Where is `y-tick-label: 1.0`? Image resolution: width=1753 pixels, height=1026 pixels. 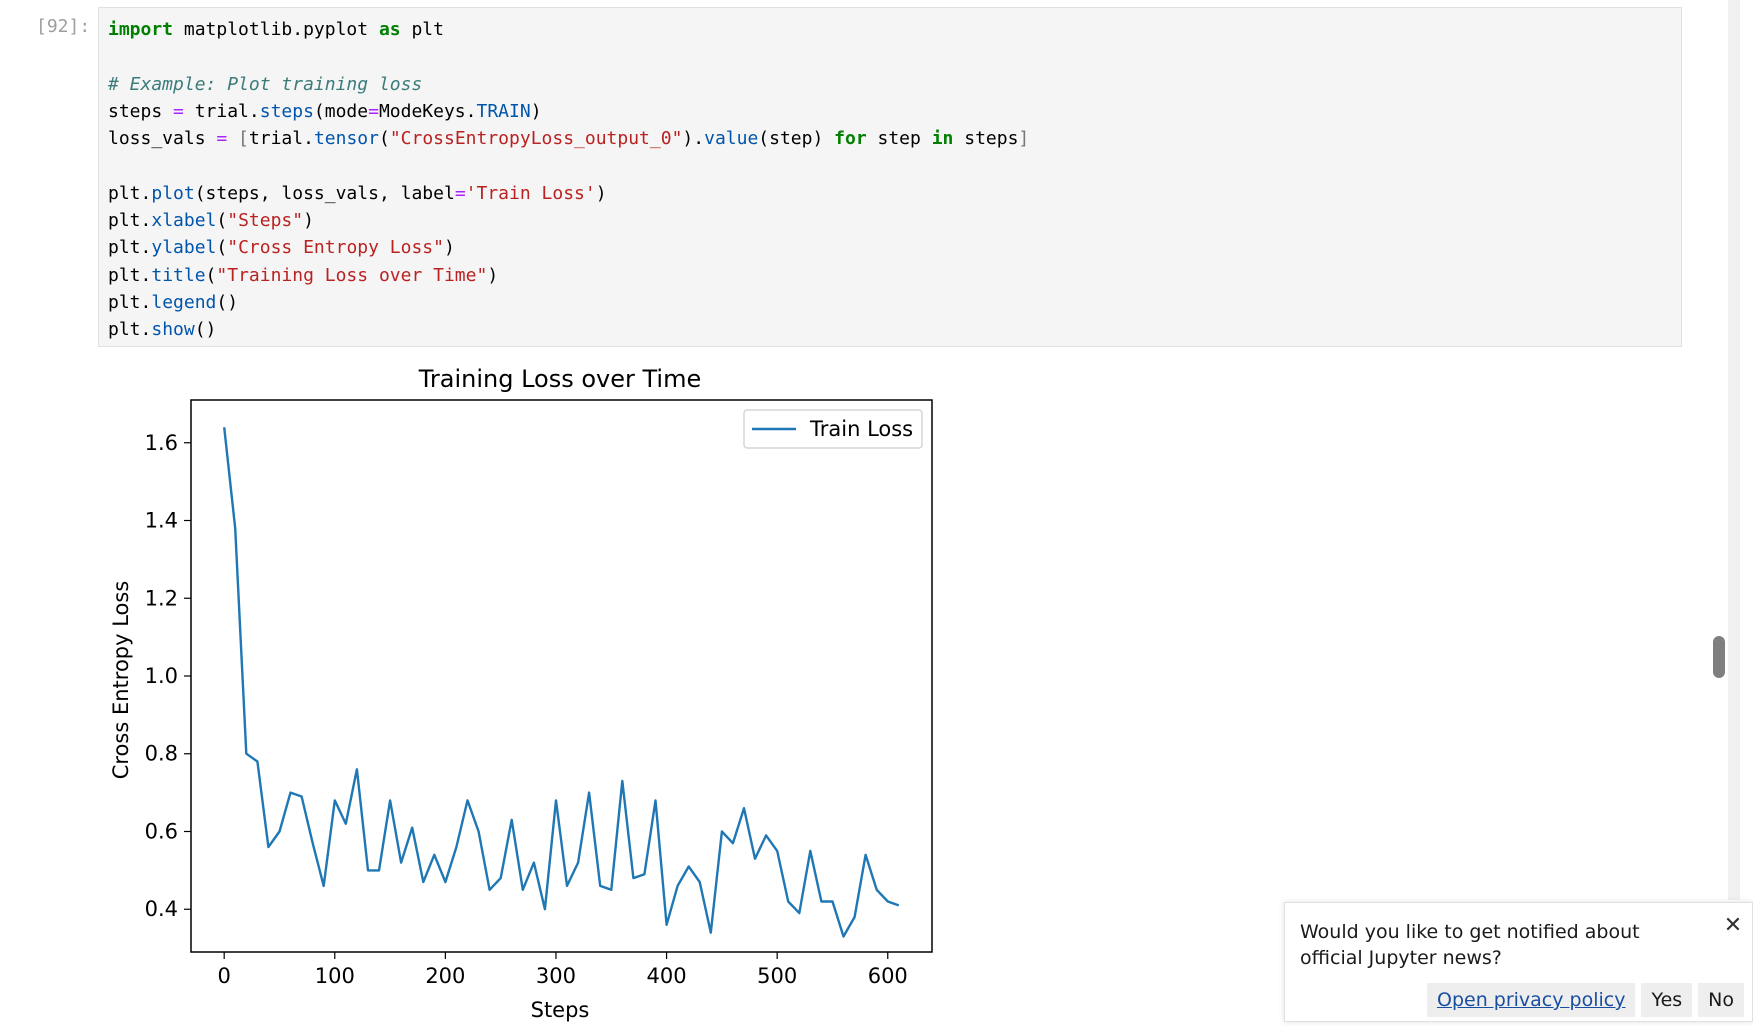 y-tick-label: 1.0 is located at coordinates (161, 676).